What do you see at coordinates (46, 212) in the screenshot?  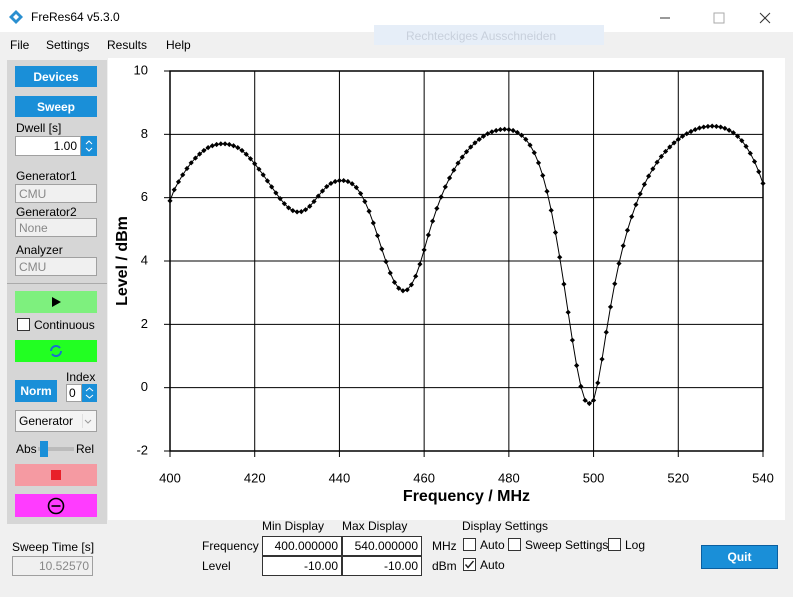 I see `generator2-label: Generator2` at bounding box center [46, 212].